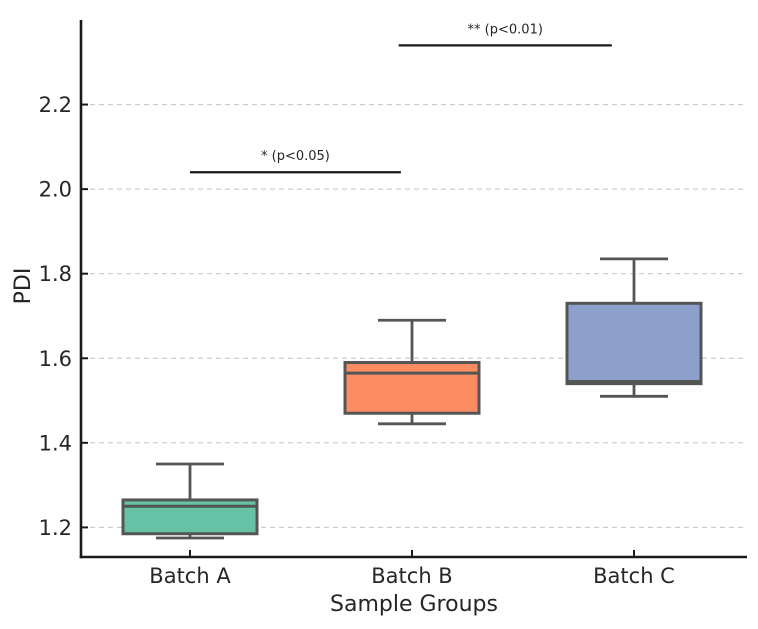 The height and width of the screenshot is (629, 758). Describe the element at coordinates (55, 528) in the screenshot. I see `y-tick-label: 1.2` at that location.